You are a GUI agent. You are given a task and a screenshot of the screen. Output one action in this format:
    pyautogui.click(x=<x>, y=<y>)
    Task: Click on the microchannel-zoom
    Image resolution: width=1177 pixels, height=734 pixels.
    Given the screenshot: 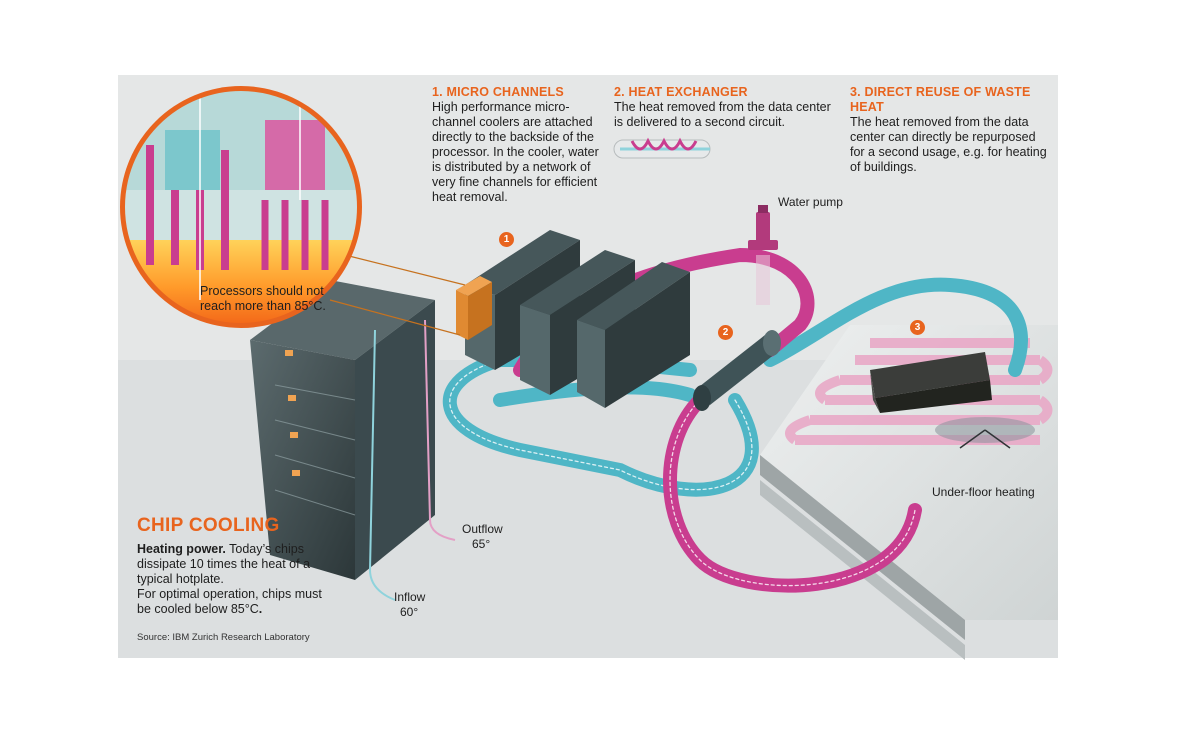 What is the action you would take?
    pyautogui.click(x=241, y=207)
    